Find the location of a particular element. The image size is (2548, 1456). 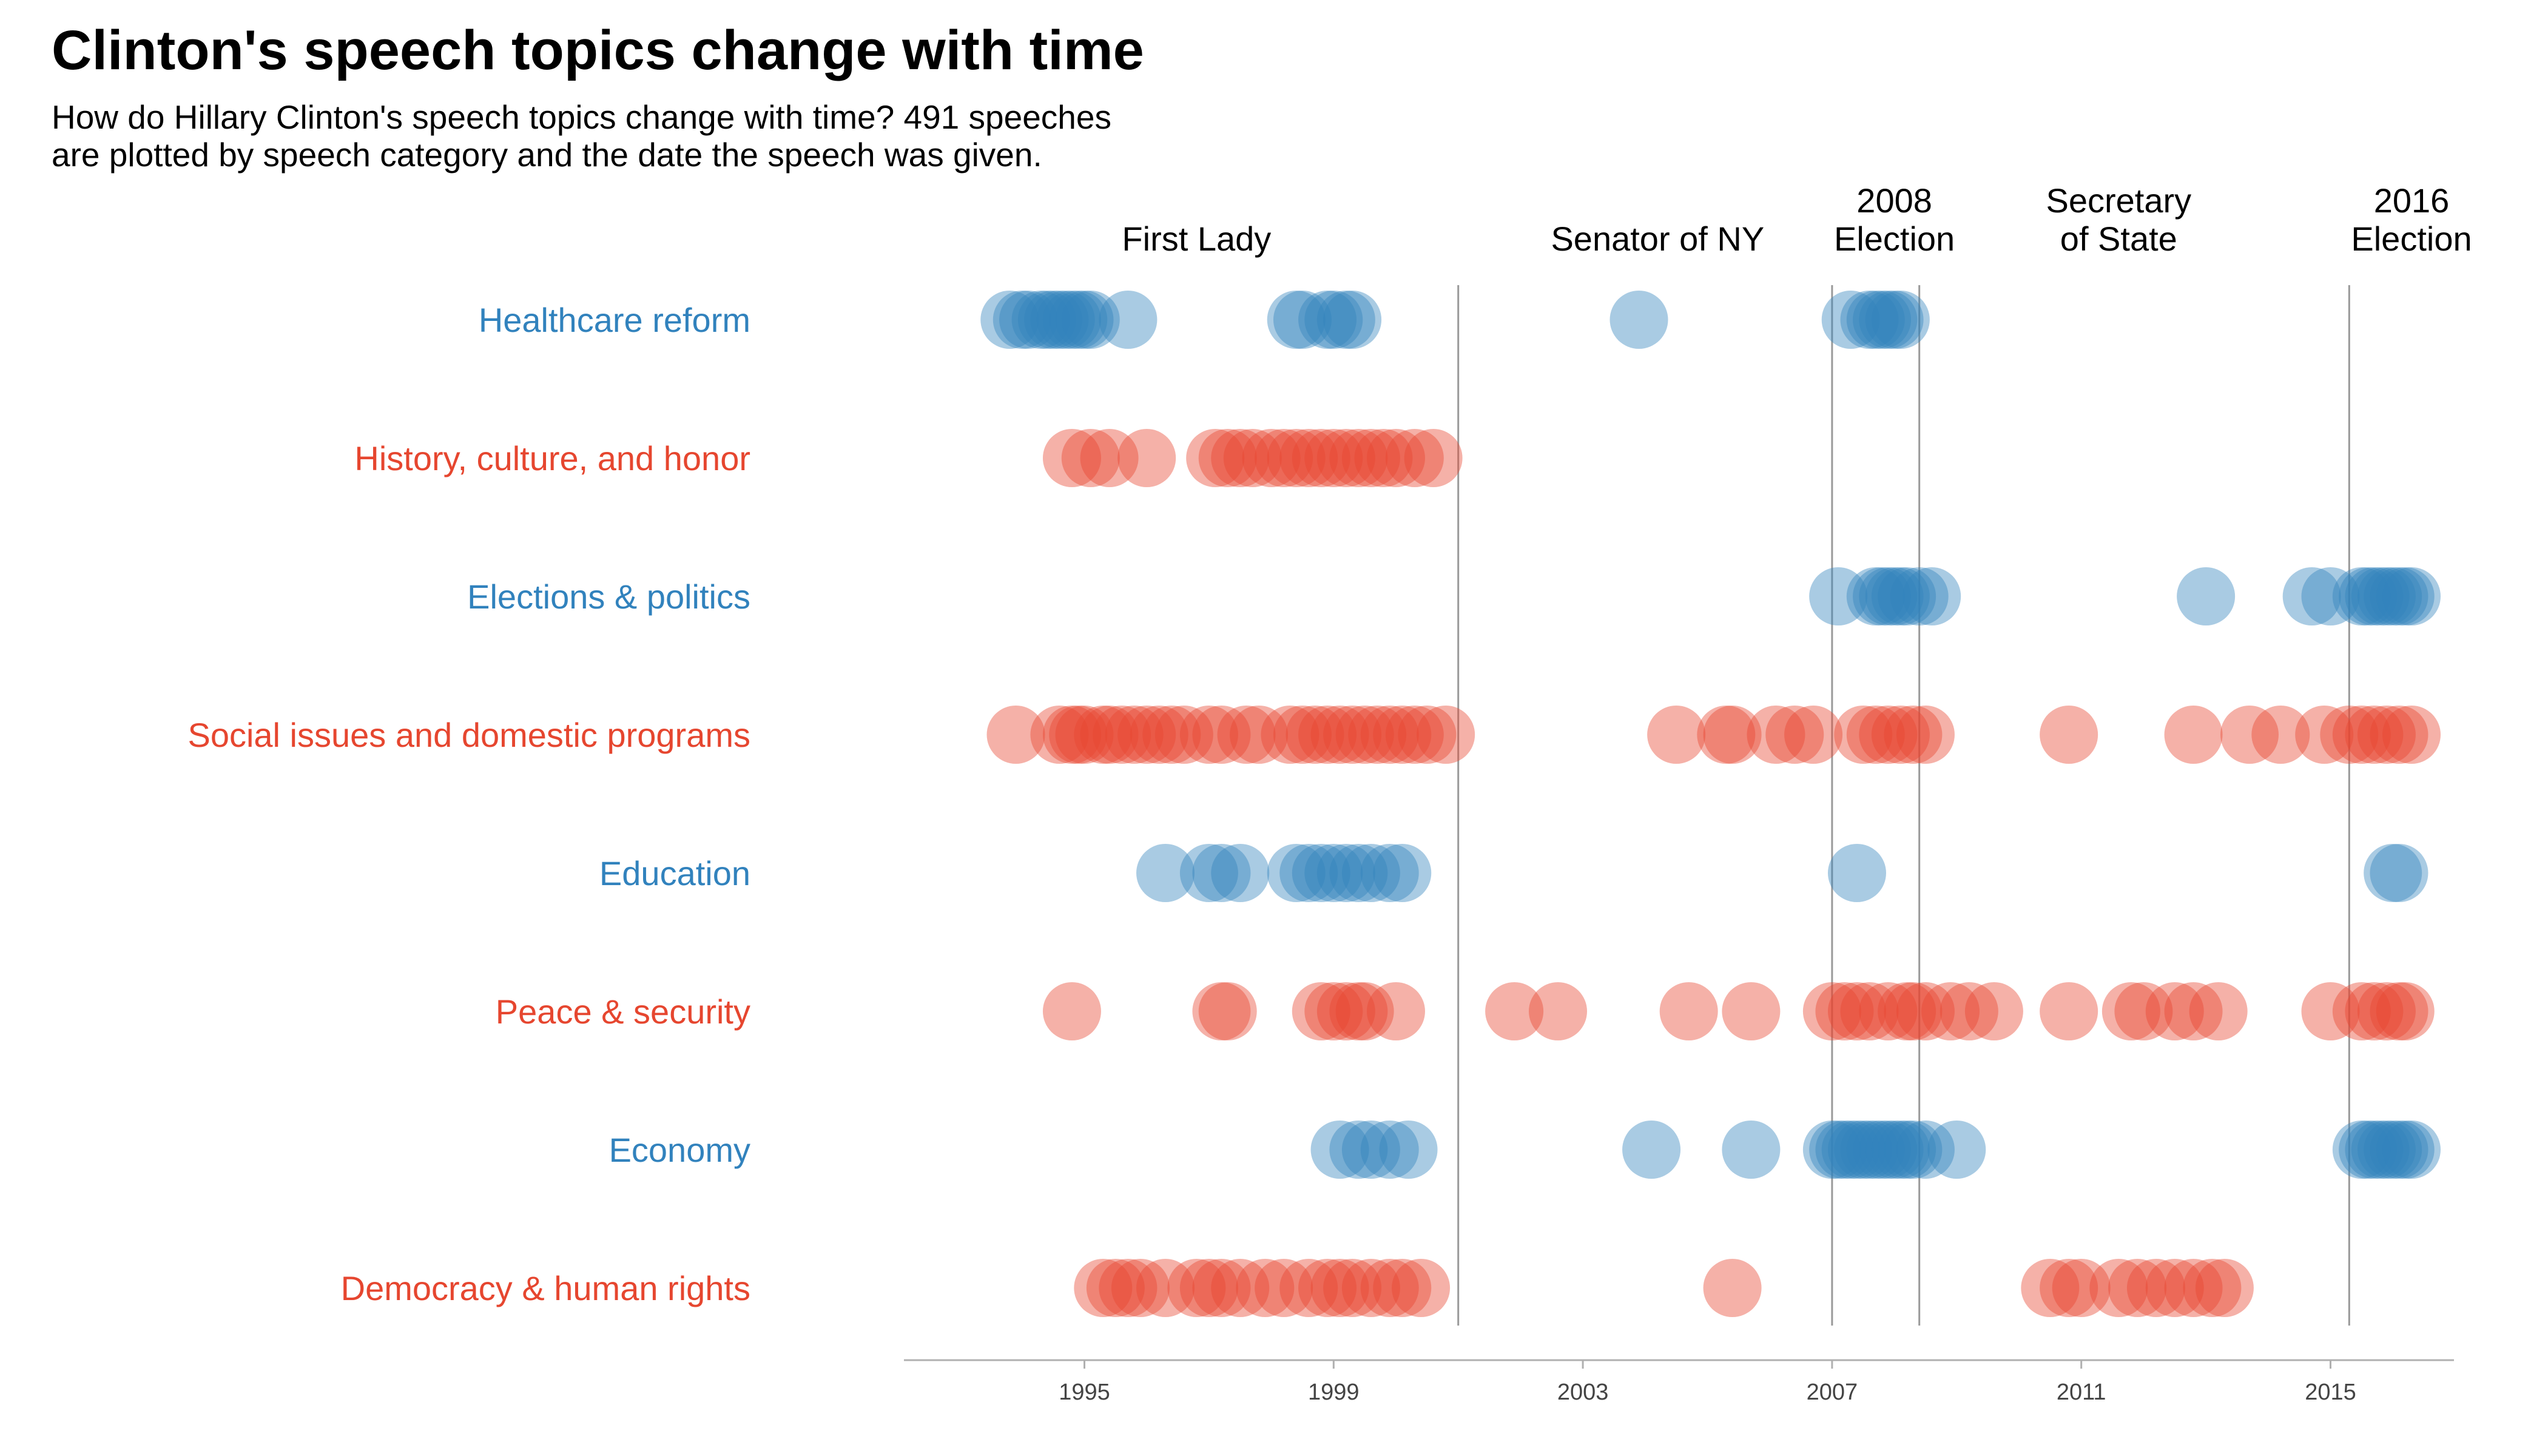

category-label: Social issues and domestic programs is located at coordinates (468, 735).